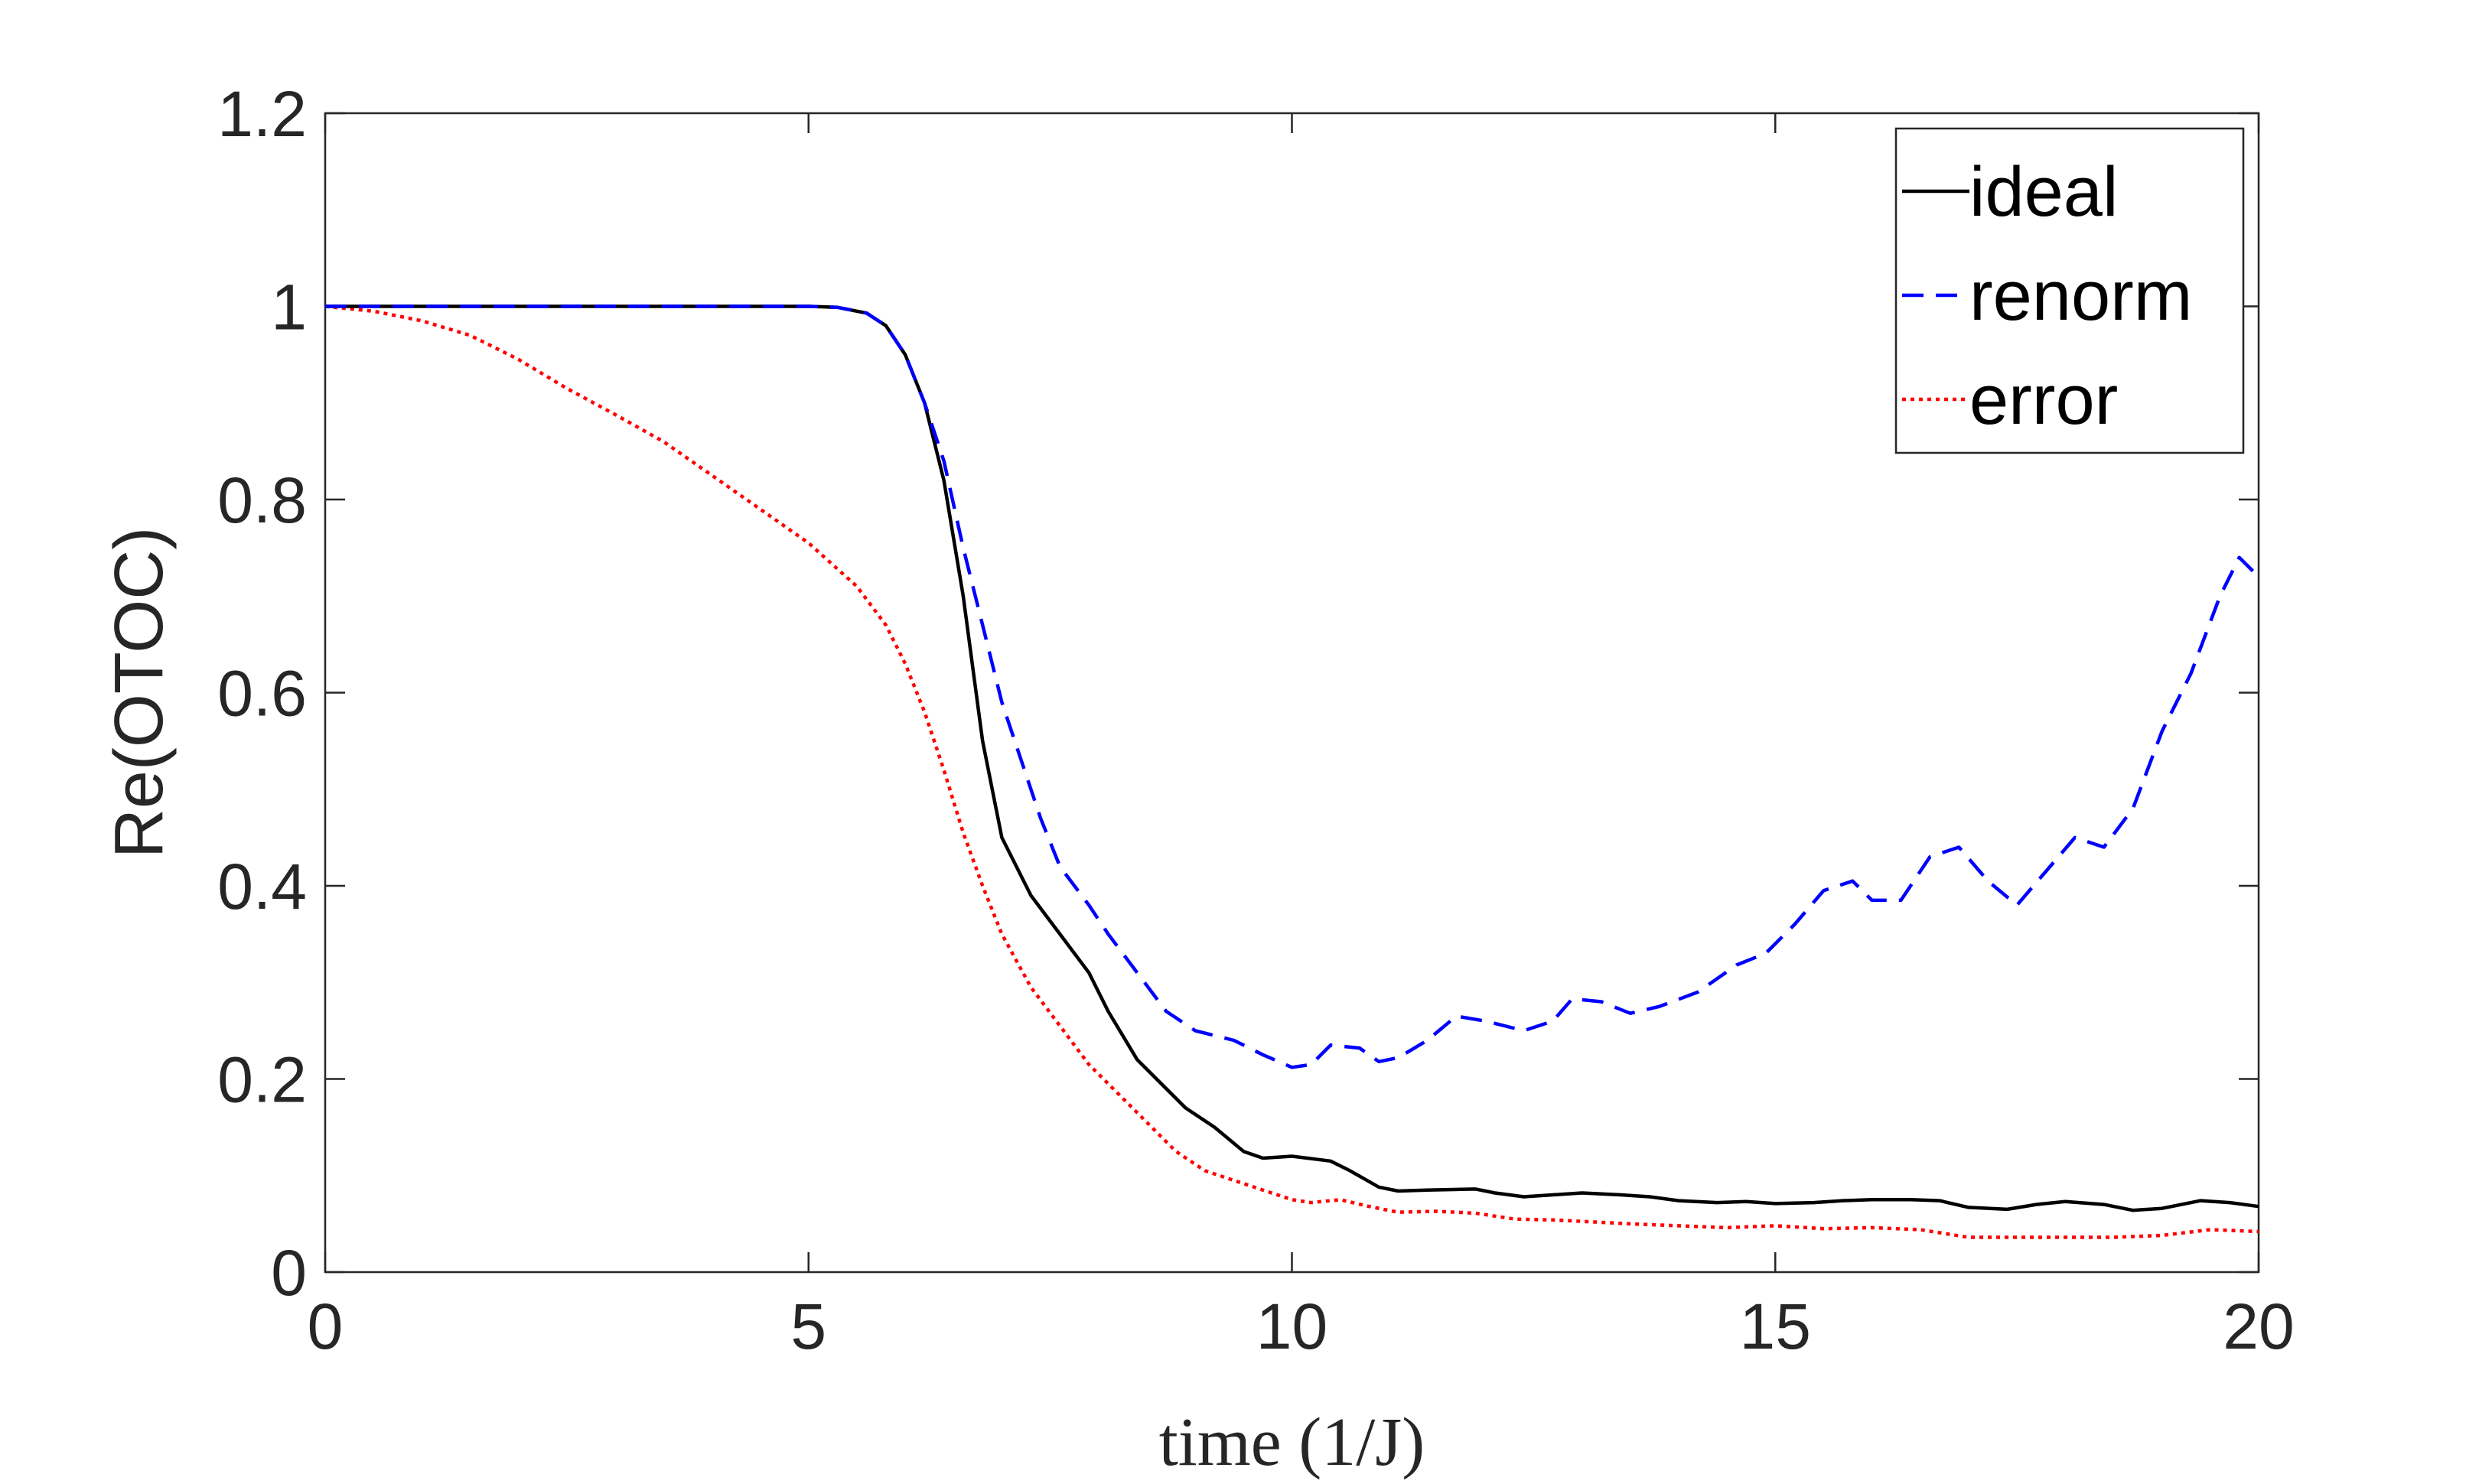 The width and height of the screenshot is (2479, 1484). Describe the element at coordinates (262, 887) in the screenshot. I see `y-tick-label: 0.4` at that location.